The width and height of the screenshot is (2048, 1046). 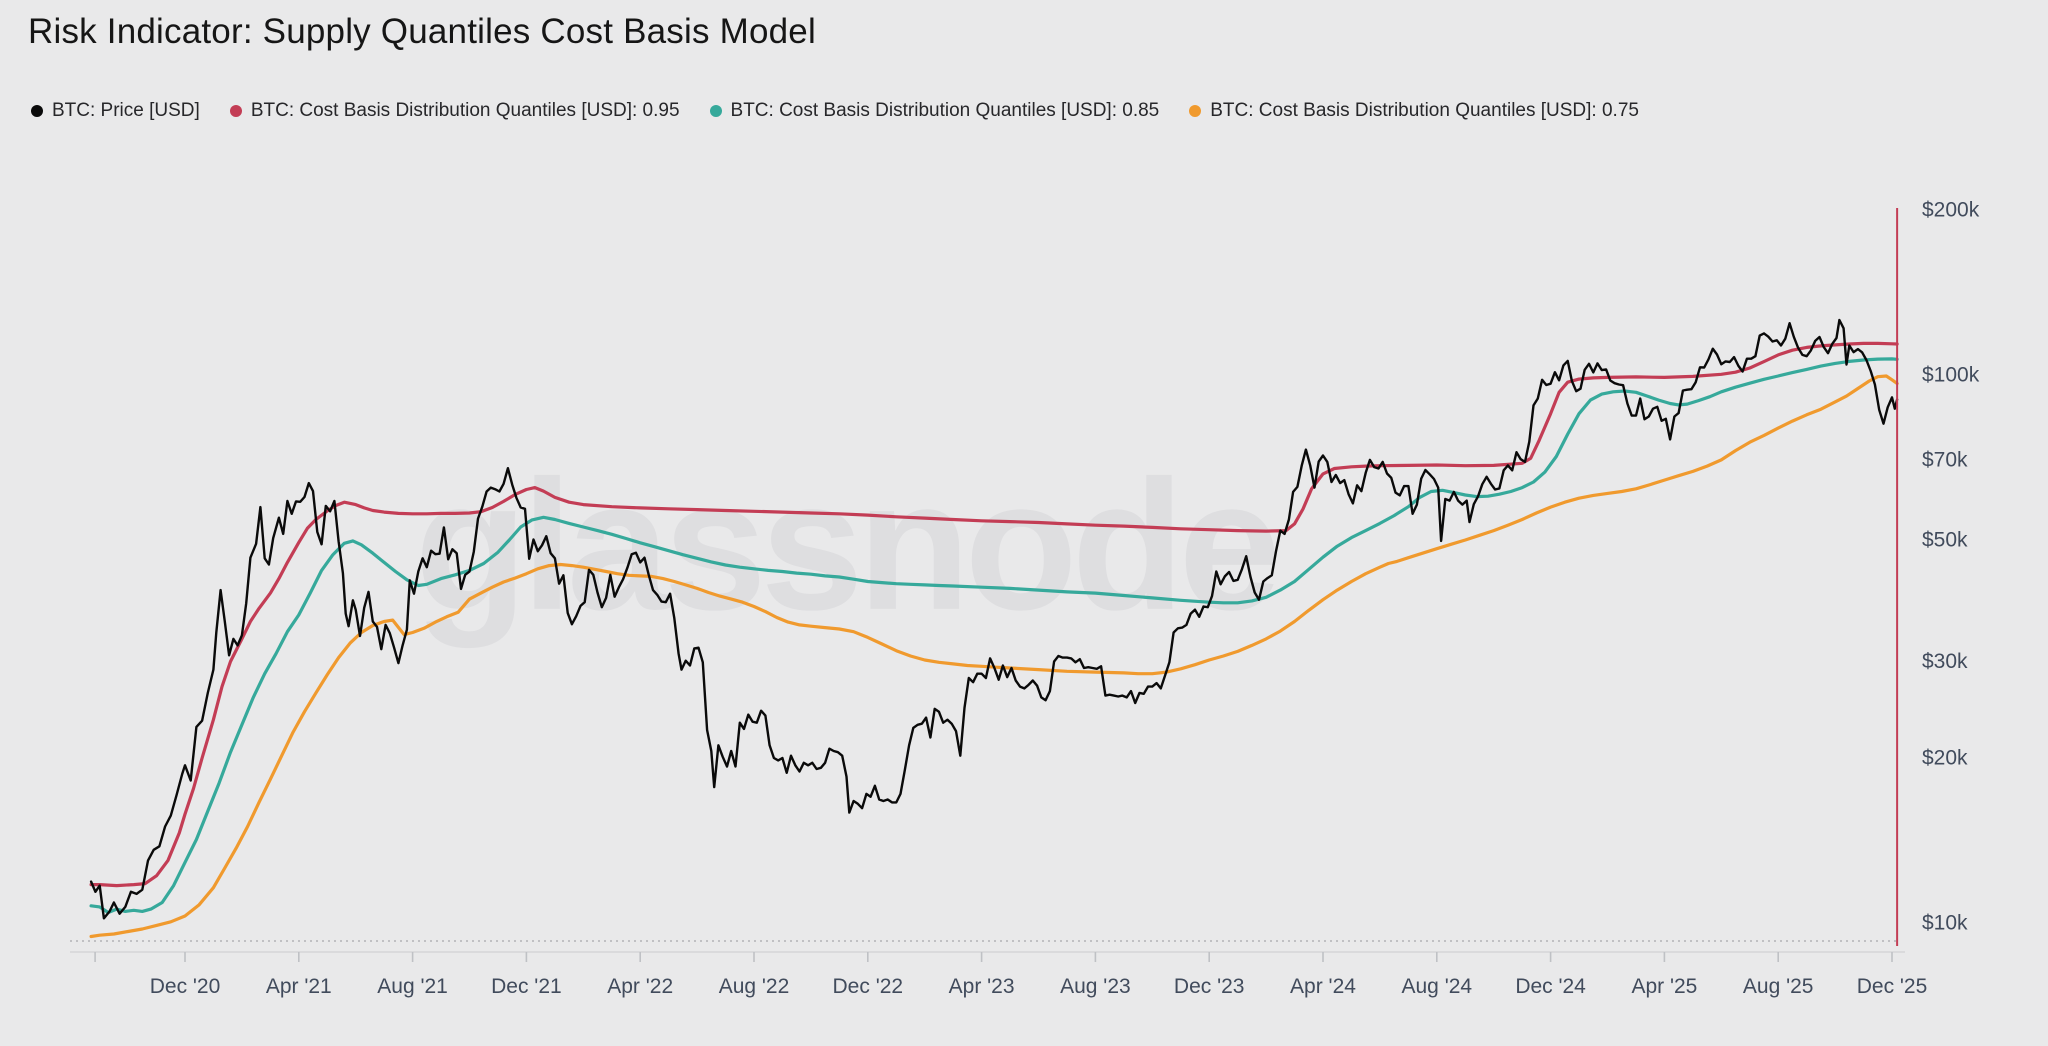 What do you see at coordinates (526, 986) in the screenshot?
I see `x-axis-label: Dec '21` at bounding box center [526, 986].